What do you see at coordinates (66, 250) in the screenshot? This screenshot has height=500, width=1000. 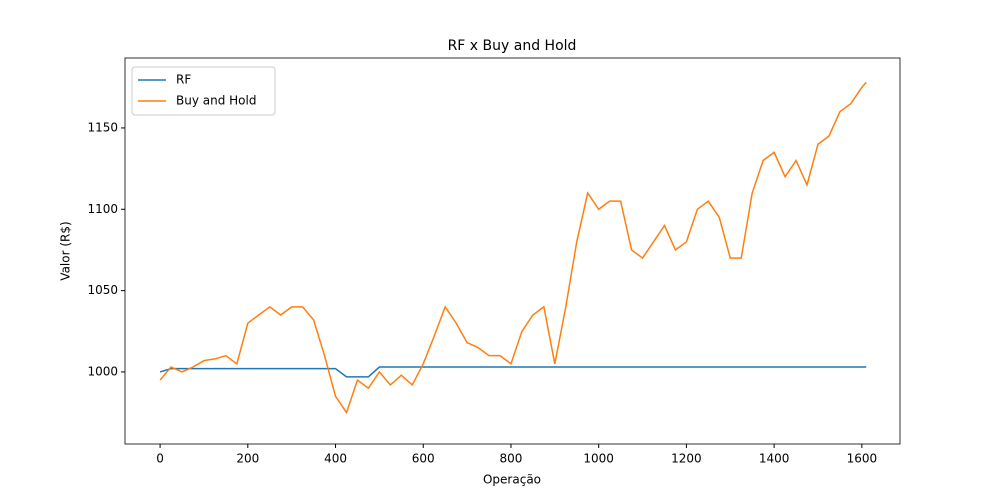 I see `y-axis-label: Valor (R$)` at bounding box center [66, 250].